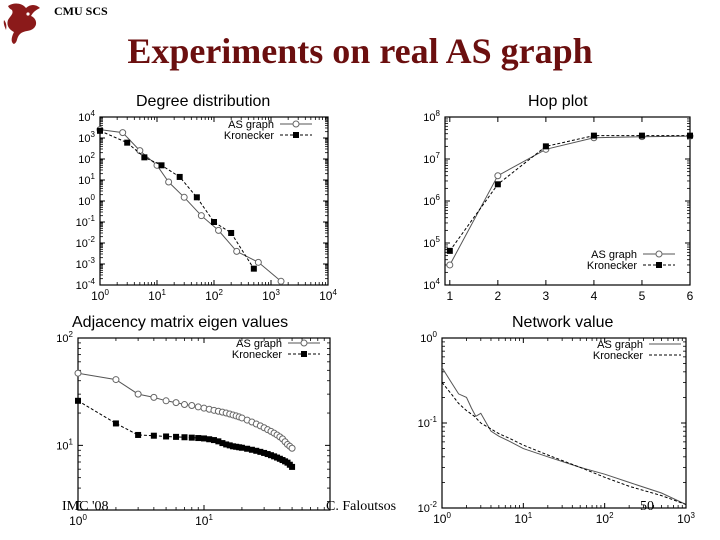  I want to click on x-tick-label: 3, so click(546, 296).